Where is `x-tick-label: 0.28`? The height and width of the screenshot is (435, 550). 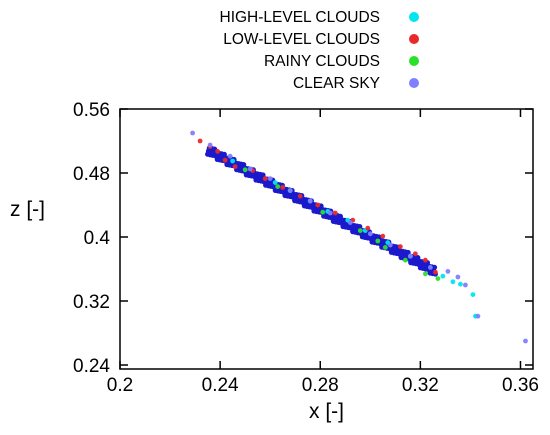 x-tick-label: 0.28 is located at coordinates (320, 385).